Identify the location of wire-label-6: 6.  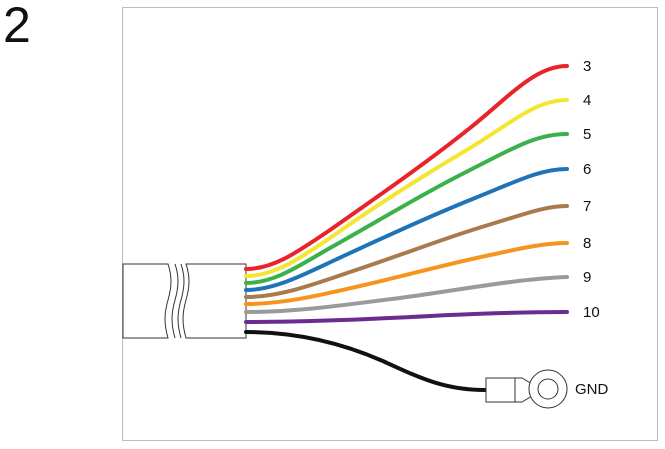
(587, 169).